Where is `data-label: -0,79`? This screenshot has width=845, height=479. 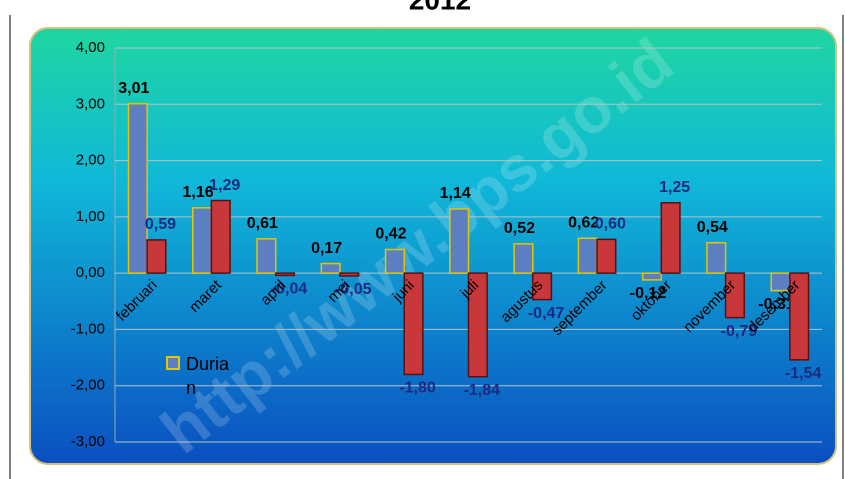
data-label: -0,79 is located at coordinates (739, 331).